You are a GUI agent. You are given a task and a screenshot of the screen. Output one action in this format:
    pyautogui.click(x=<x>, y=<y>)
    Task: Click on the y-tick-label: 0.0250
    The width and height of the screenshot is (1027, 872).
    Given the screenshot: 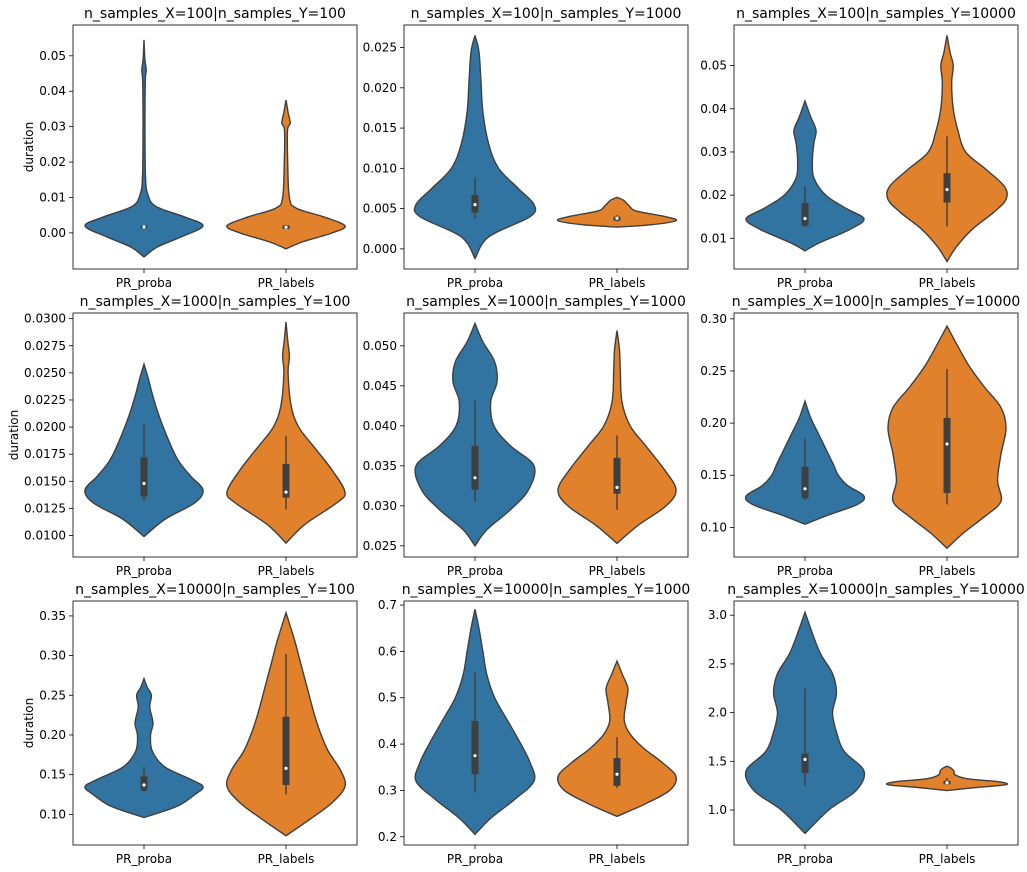 What is the action you would take?
    pyautogui.click(x=45, y=373)
    